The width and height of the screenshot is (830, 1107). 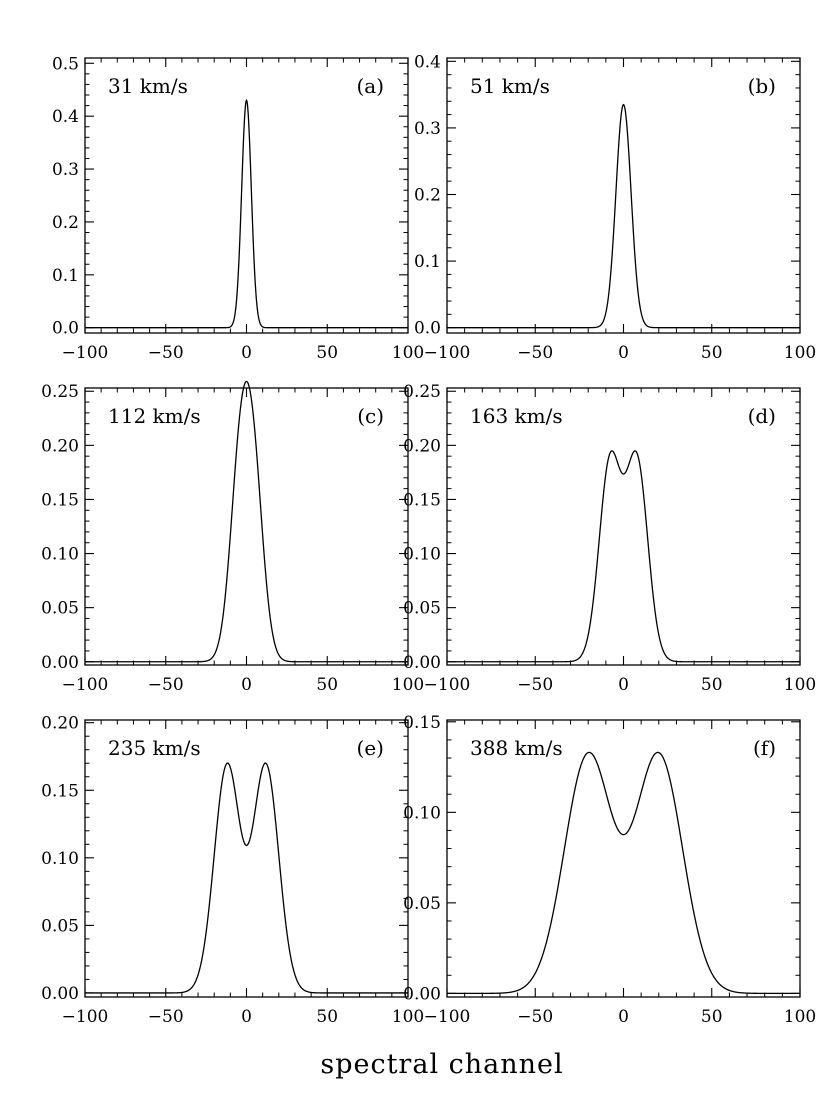 What do you see at coordinates (370, 748) in the screenshot?
I see `panel-letter: (e)` at bounding box center [370, 748].